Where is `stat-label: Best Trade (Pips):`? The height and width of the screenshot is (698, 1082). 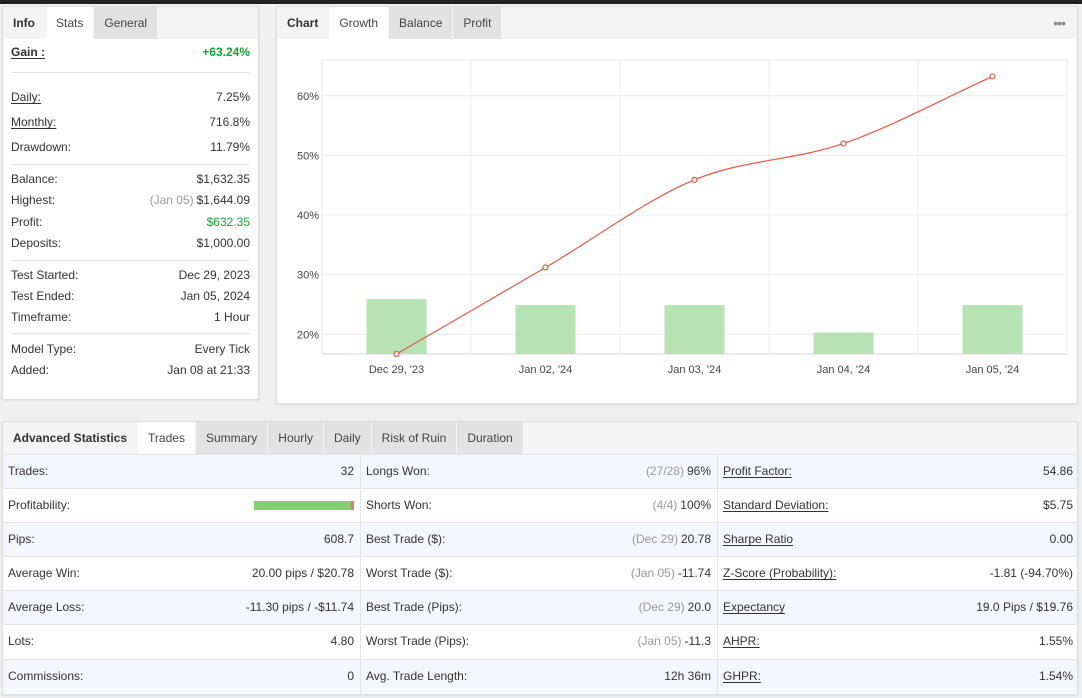 stat-label: Best Trade (Pips): is located at coordinates (414, 607).